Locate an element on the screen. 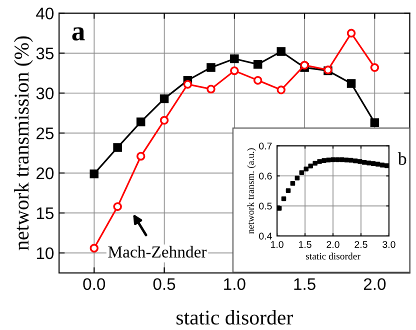  y-tick-label: 10 is located at coordinates (45, 253).